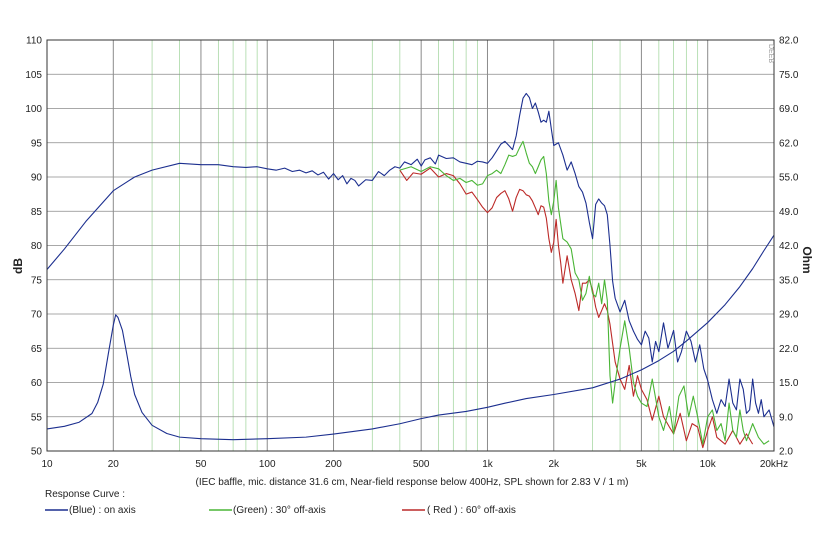  I want to click on legend-item-green: (Green) : 30° off-axis, so click(267, 510).